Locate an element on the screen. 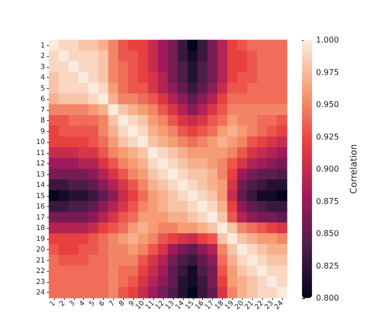 Image resolution: width=384 pixels, height=336 pixels. color-bar-label: 0.875 is located at coordinates (327, 201).